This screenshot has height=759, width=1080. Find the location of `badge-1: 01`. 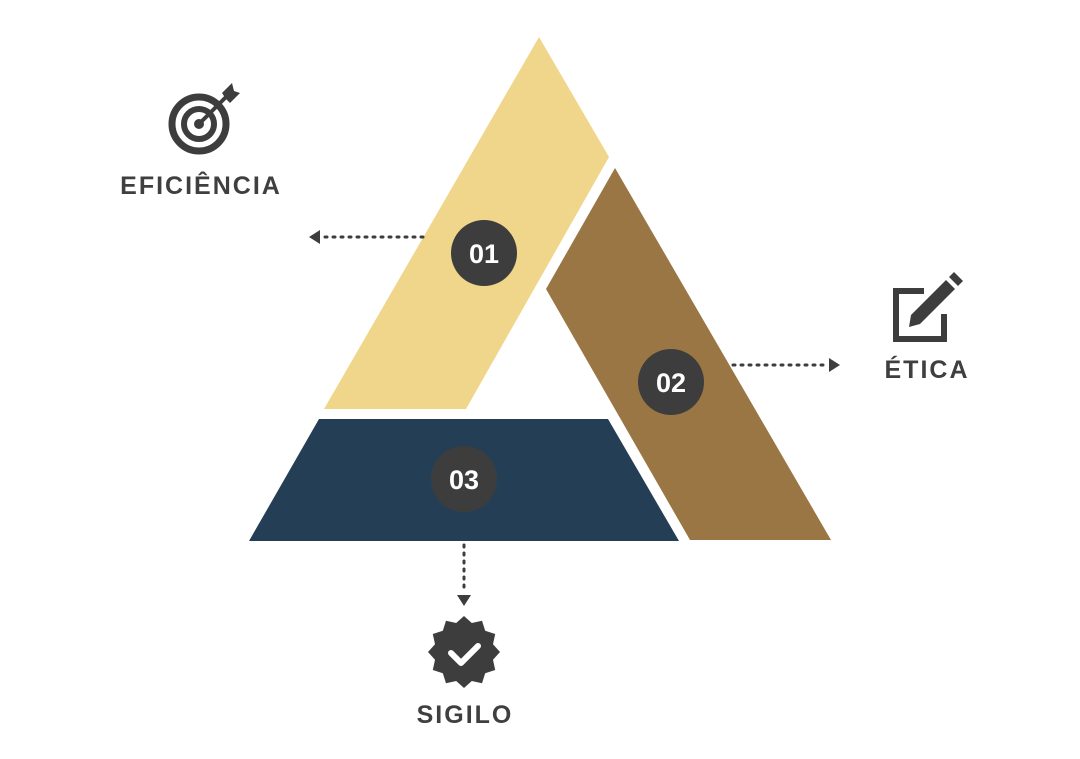

badge-1: 01 is located at coordinates (484, 253).